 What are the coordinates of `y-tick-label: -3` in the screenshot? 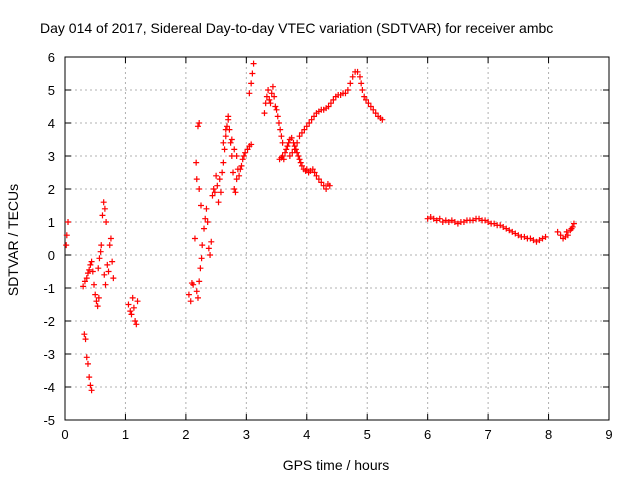 It's located at (49, 354).